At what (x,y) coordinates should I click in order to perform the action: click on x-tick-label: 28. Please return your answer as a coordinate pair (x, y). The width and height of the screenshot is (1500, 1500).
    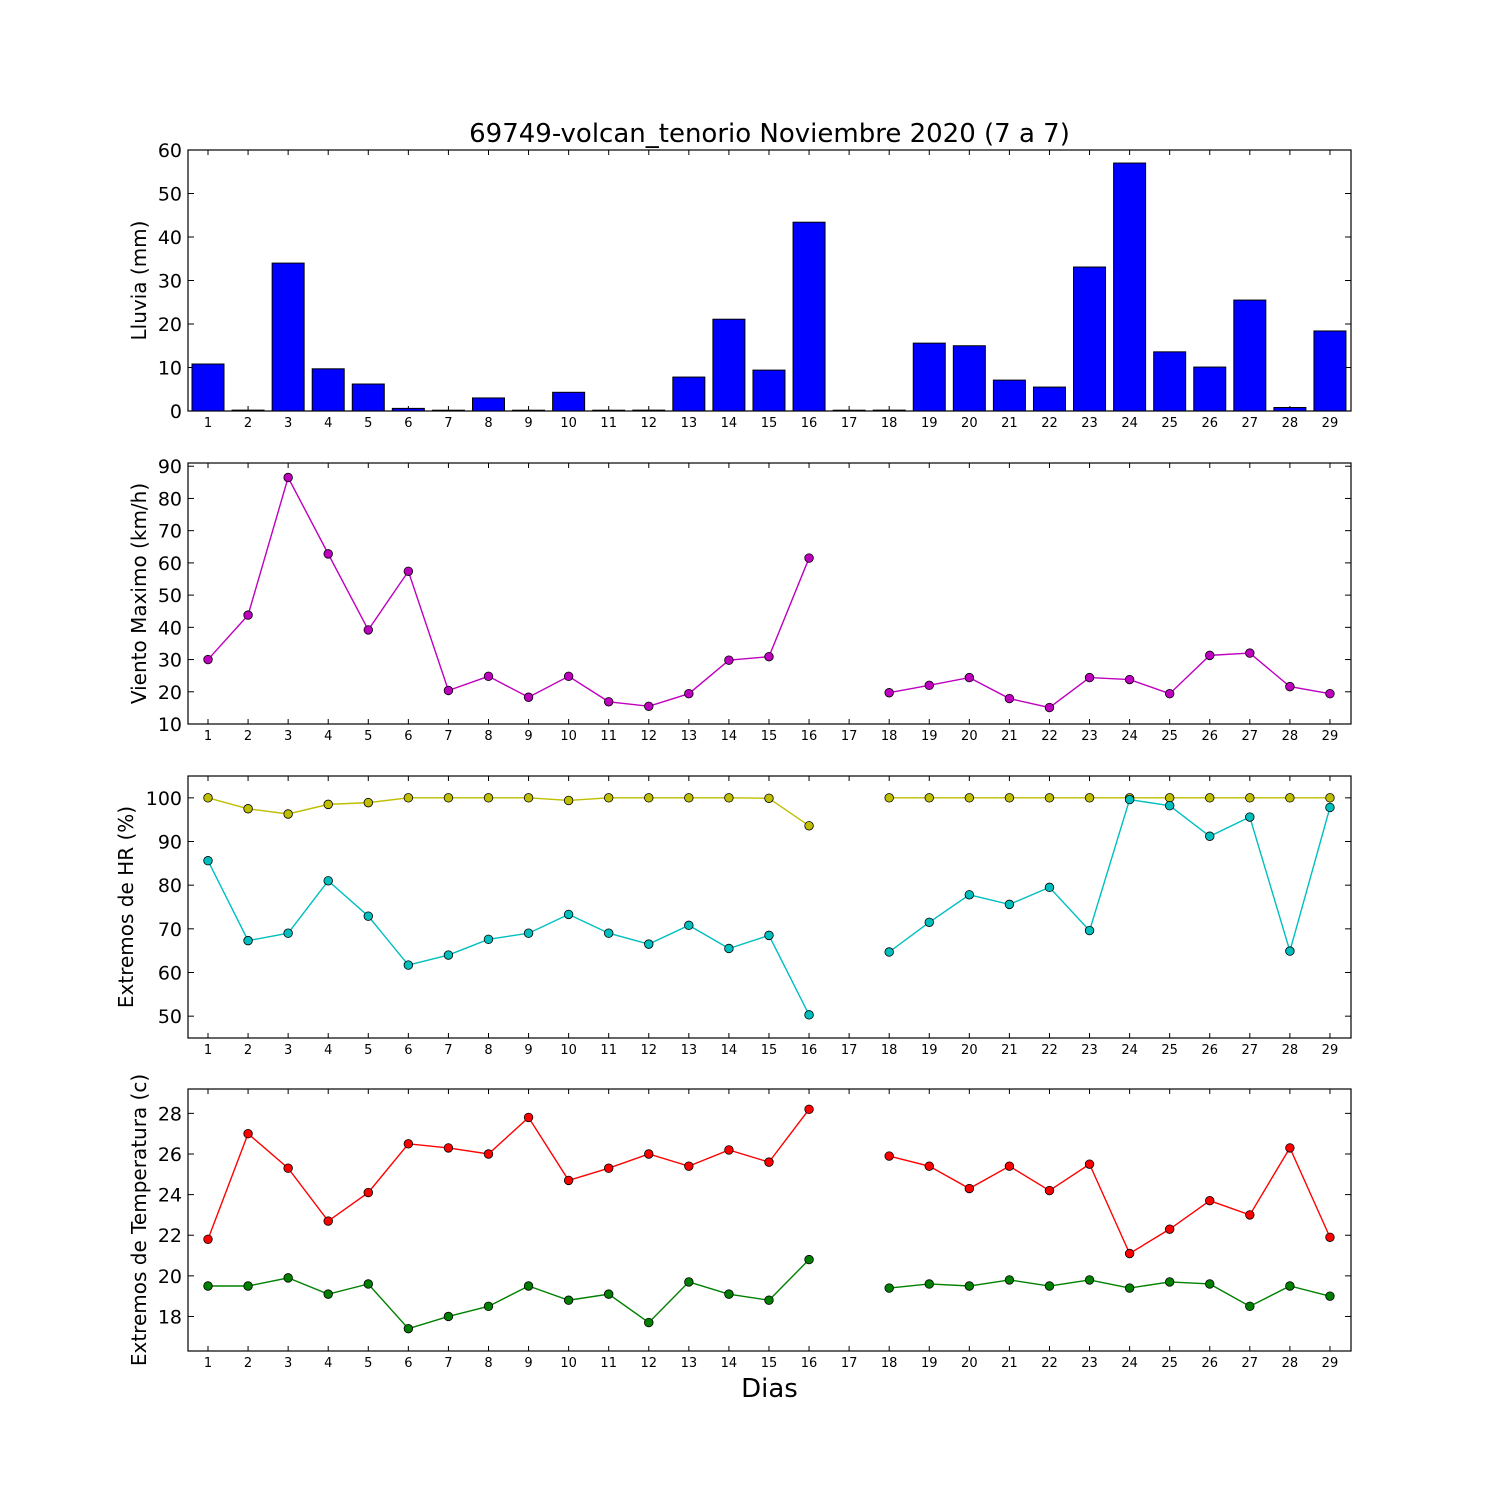
    Looking at the image, I should click on (1290, 423).